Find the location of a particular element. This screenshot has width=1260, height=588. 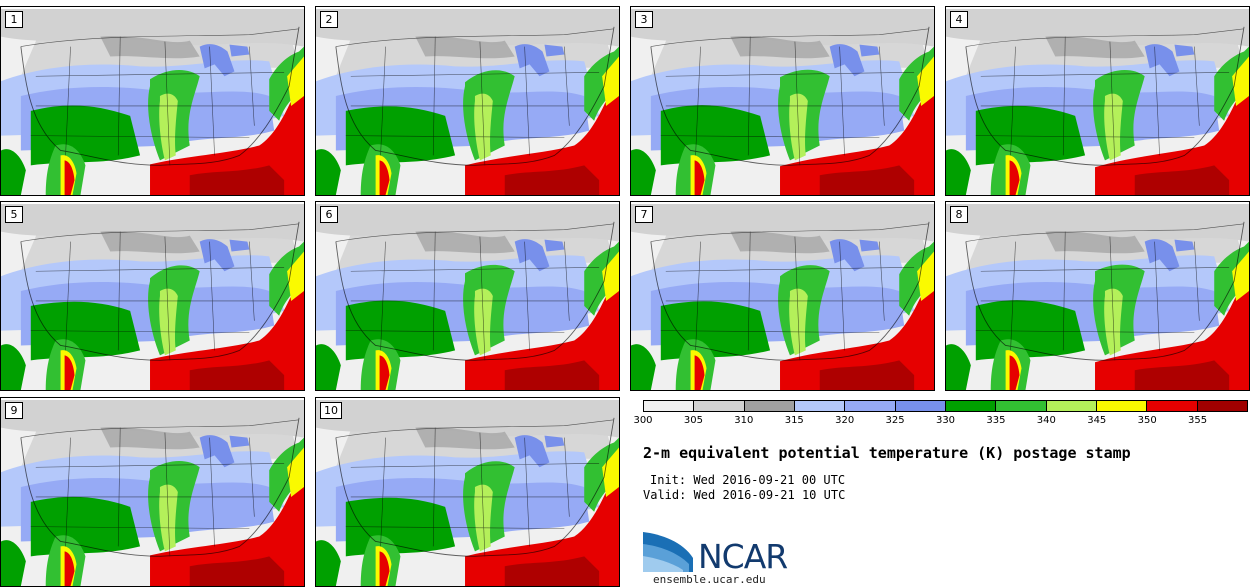

member-panel: 3 is located at coordinates (782, 101).